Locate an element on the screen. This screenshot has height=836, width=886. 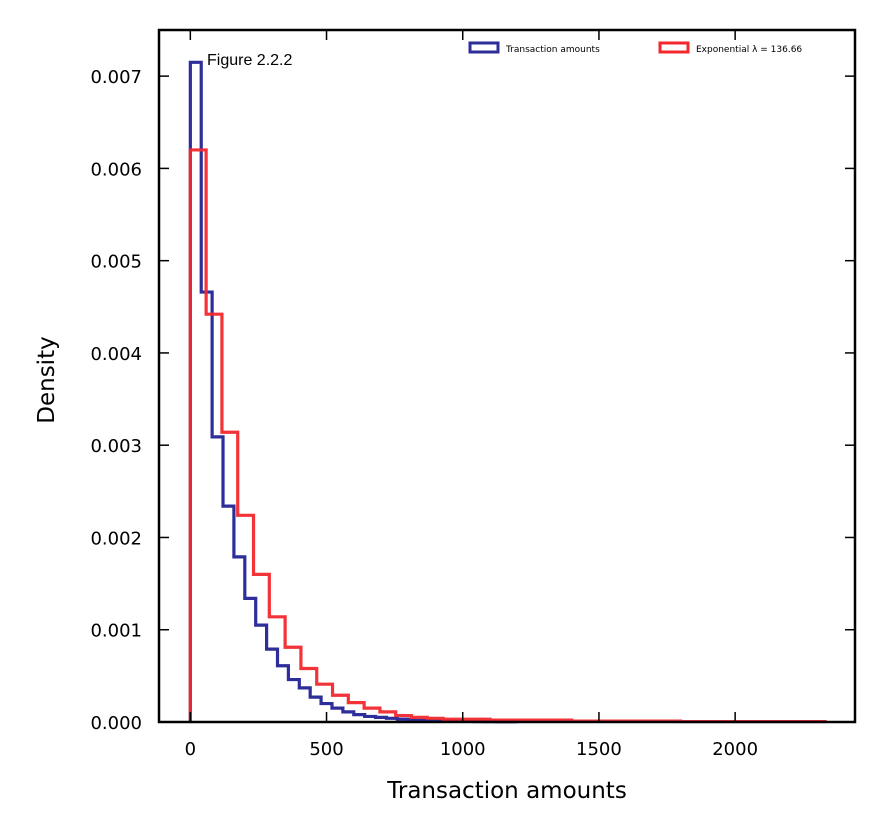
x-axis-label: Transaction amounts is located at coordinates (506, 791).